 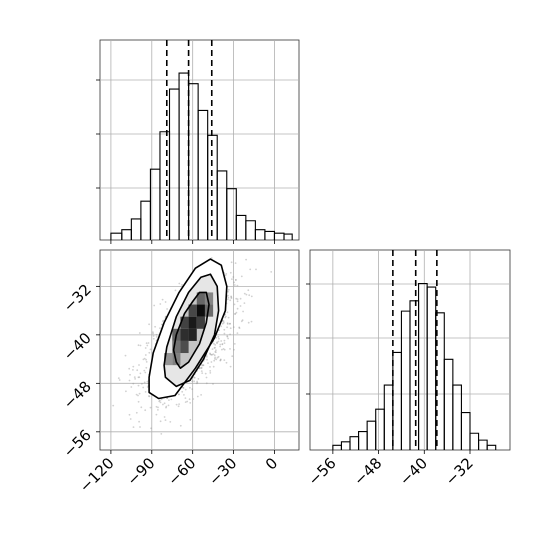 I want to click on joint-contour-lines, so click(x=188, y=329).